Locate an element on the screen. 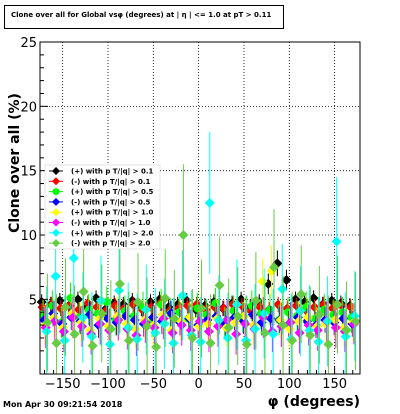 This screenshot has height=414, width=400. timestamp: Mon Apr 30 09:21:54 2018 is located at coordinates (63, 404).